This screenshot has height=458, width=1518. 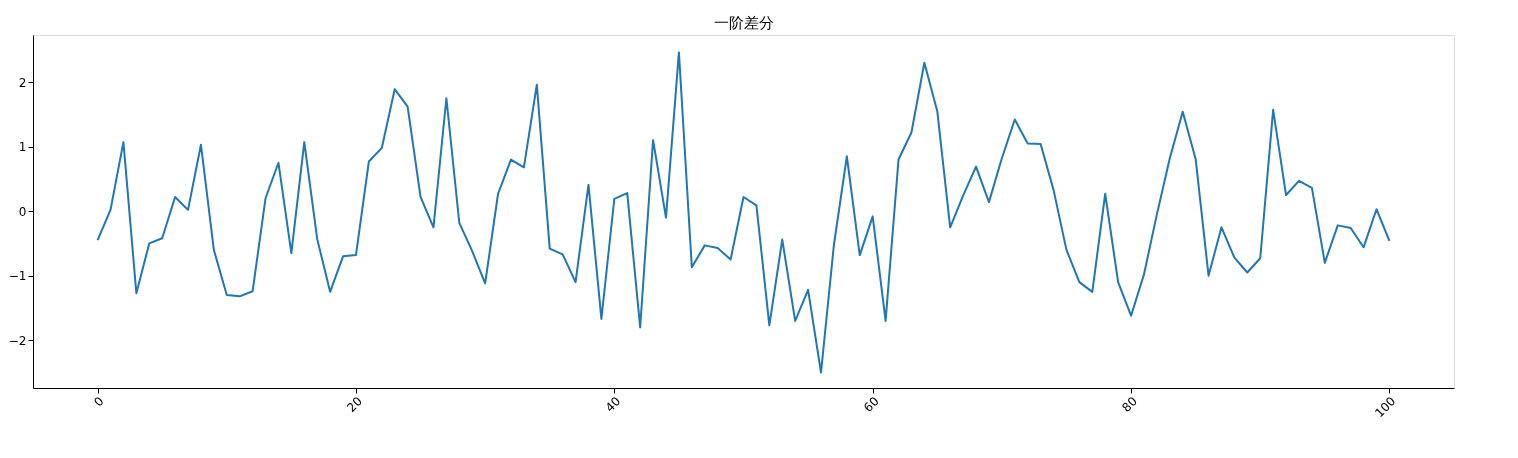 What do you see at coordinates (17, 276) in the screenshot?
I see `y-tick-label: −1` at bounding box center [17, 276].